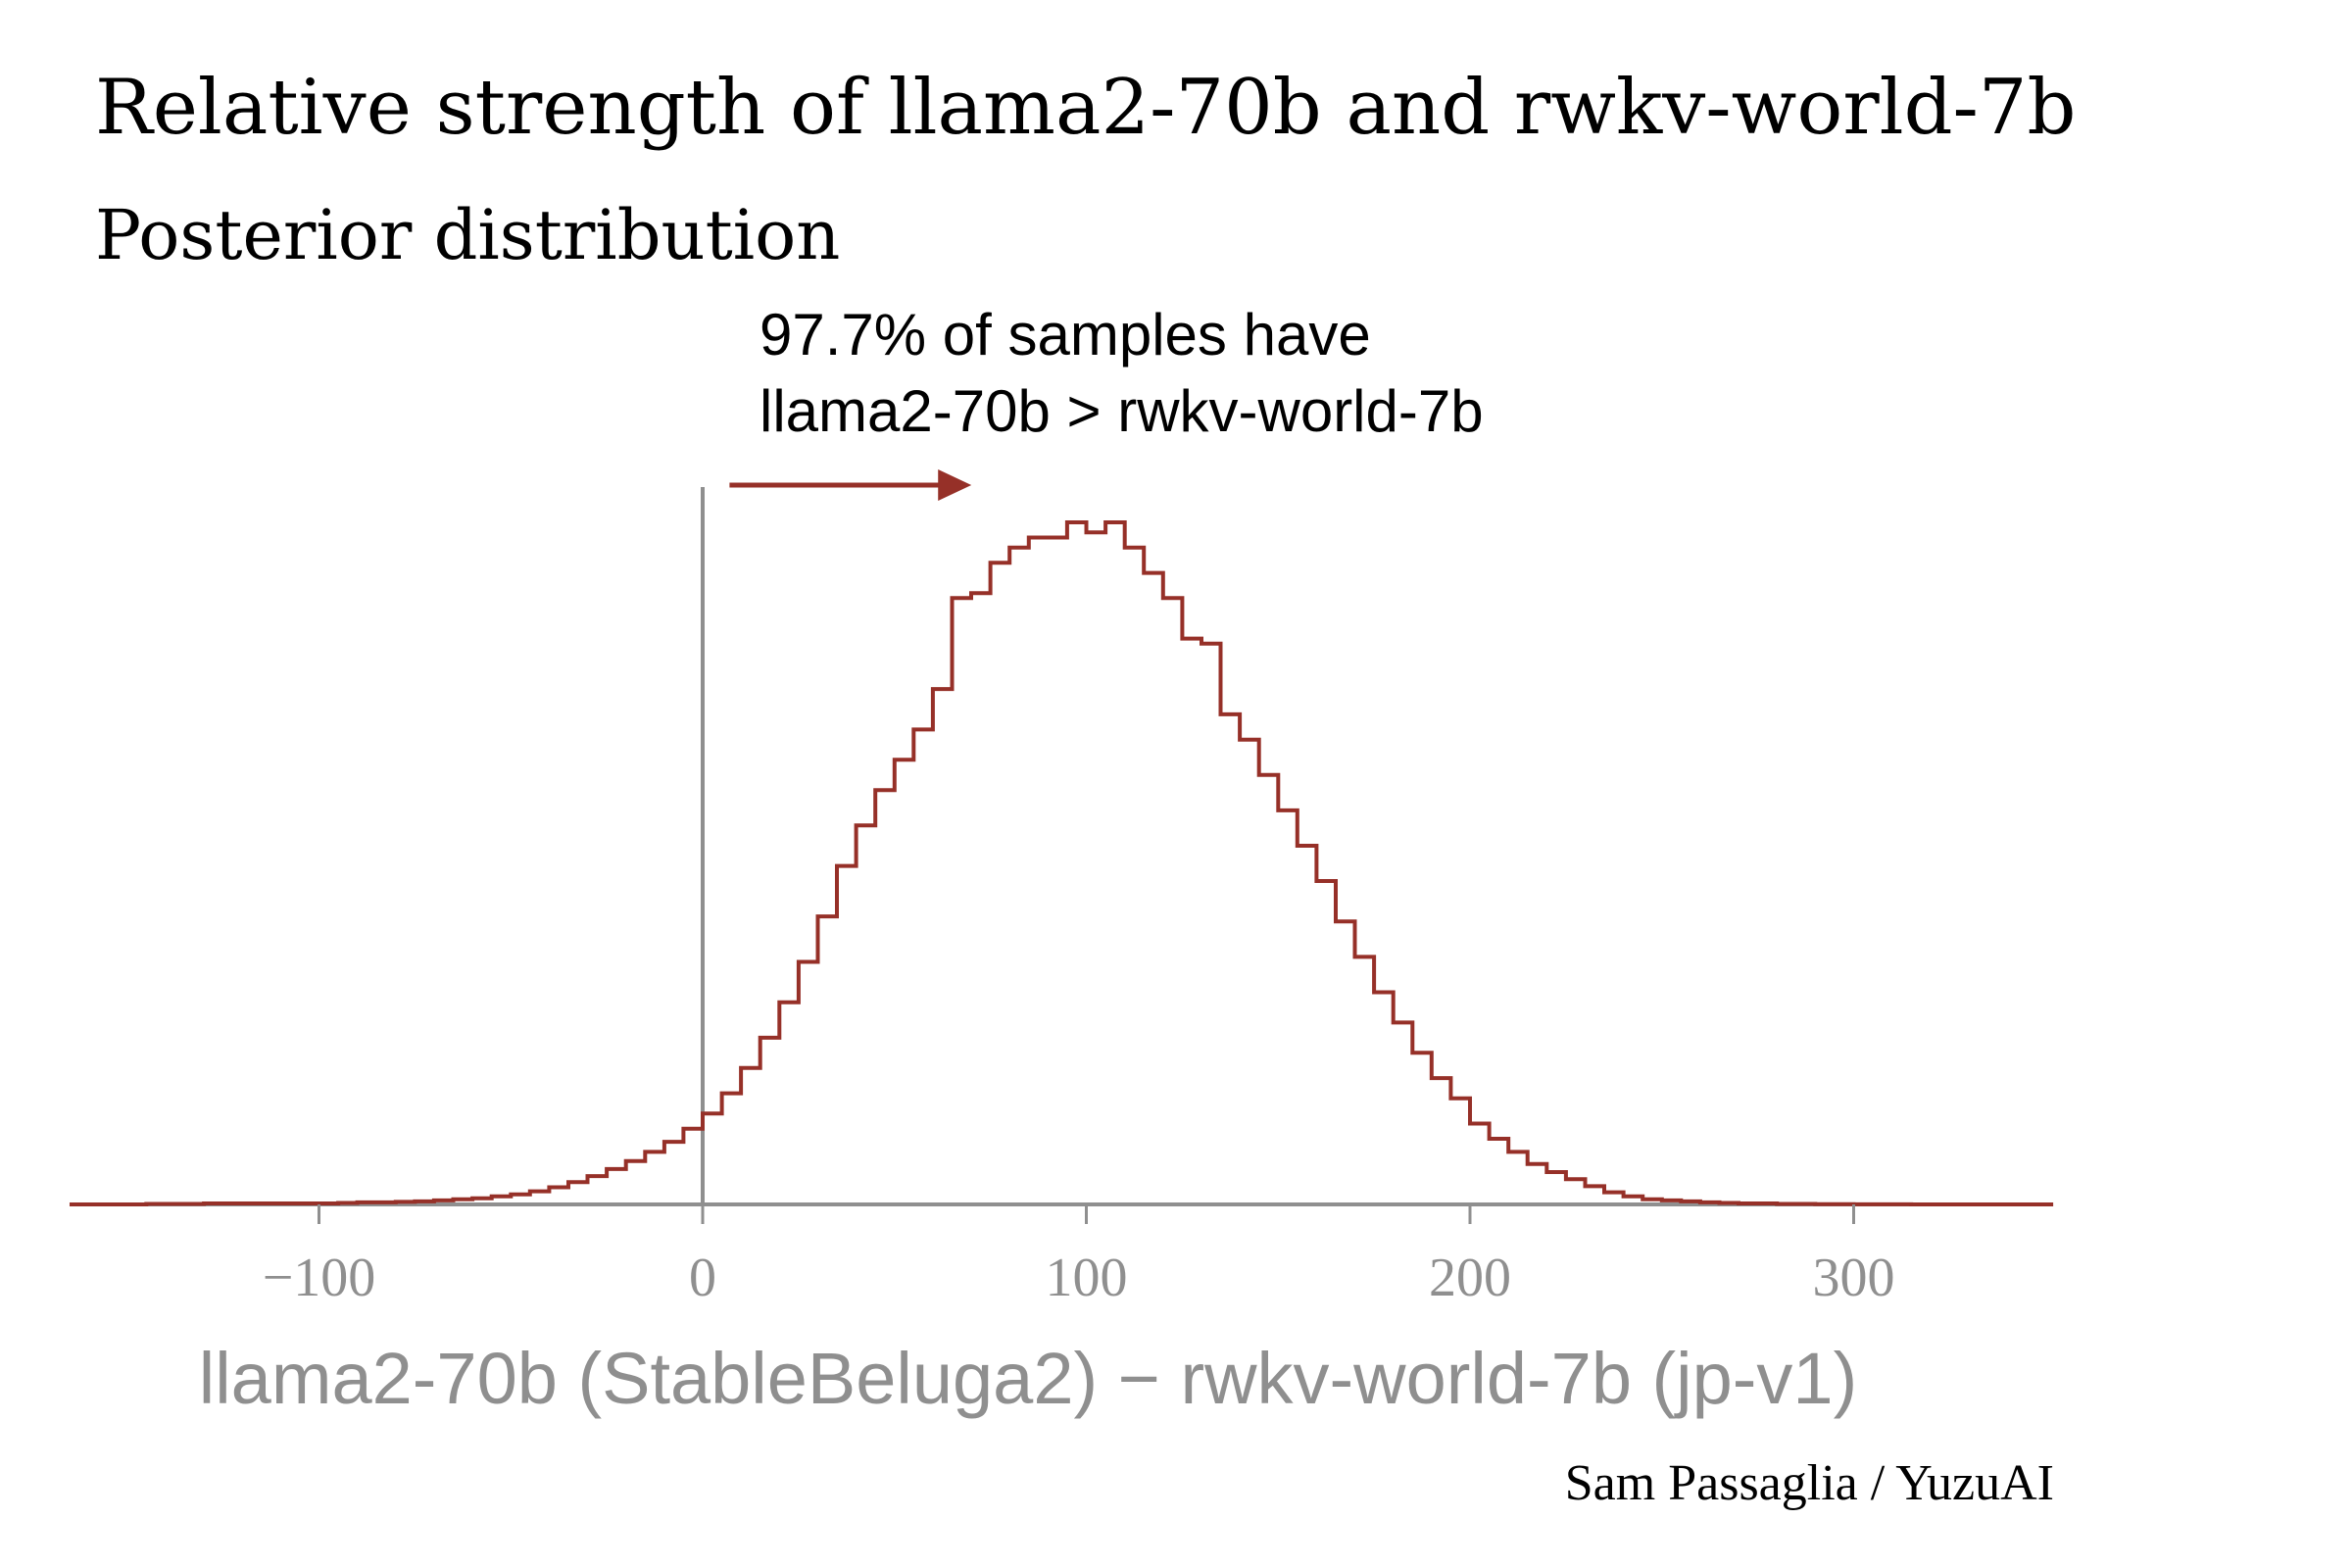 The height and width of the screenshot is (1568, 2352). I want to click on x-tick-label: −100, so click(319, 1278).